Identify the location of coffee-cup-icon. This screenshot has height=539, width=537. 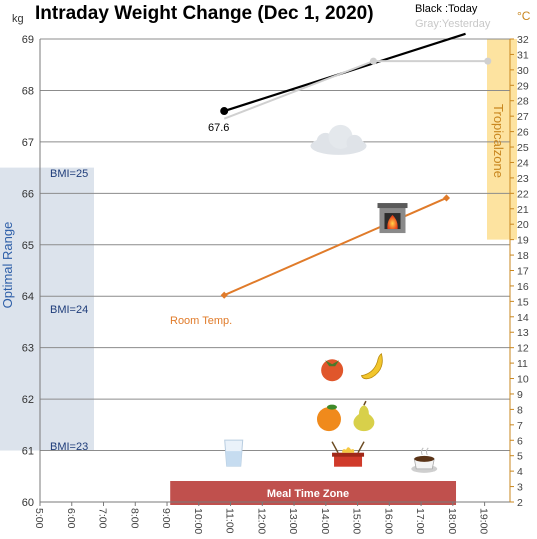
(424, 460).